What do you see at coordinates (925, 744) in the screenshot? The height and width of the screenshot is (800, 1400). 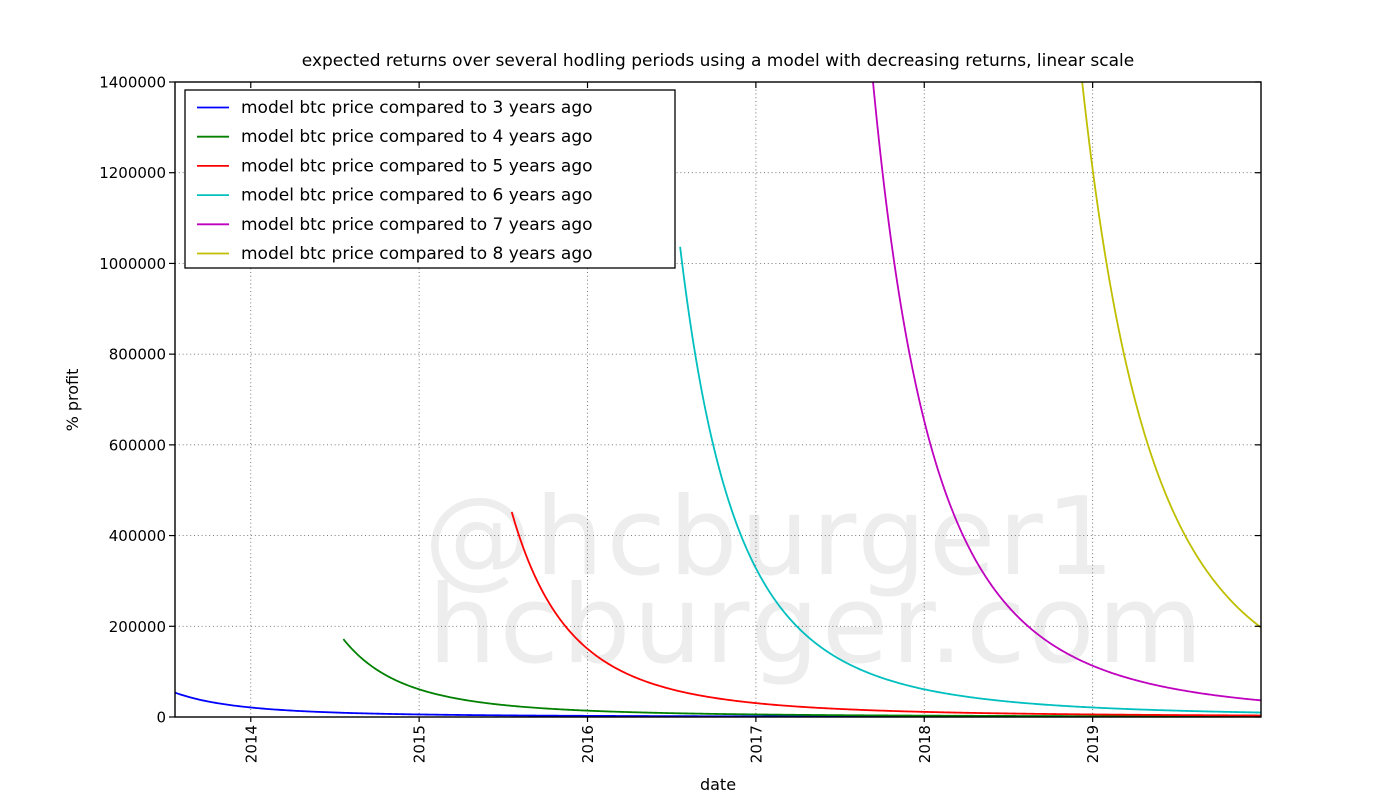 I see `x-tick-label: 2018` at bounding box center [925, 744].